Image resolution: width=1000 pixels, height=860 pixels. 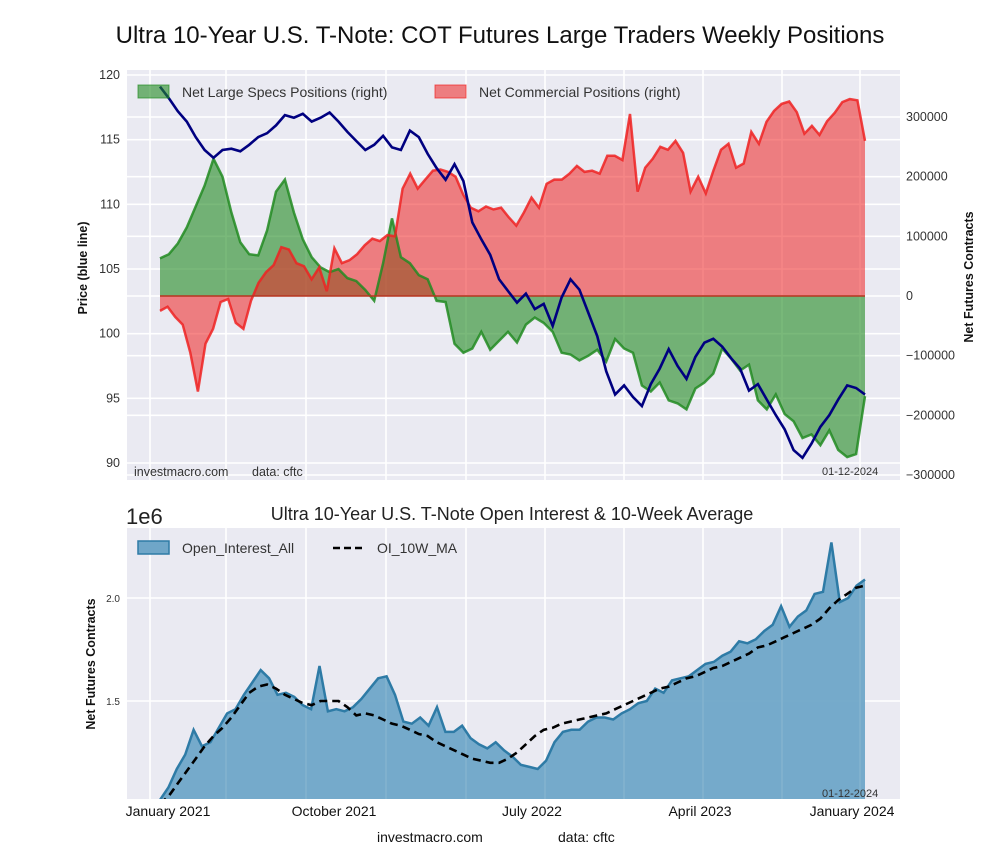 What do you see at coordinates (110, 140) in the screenshot?
I see `left-tick-label: 115` at bounding box center [110, 140].